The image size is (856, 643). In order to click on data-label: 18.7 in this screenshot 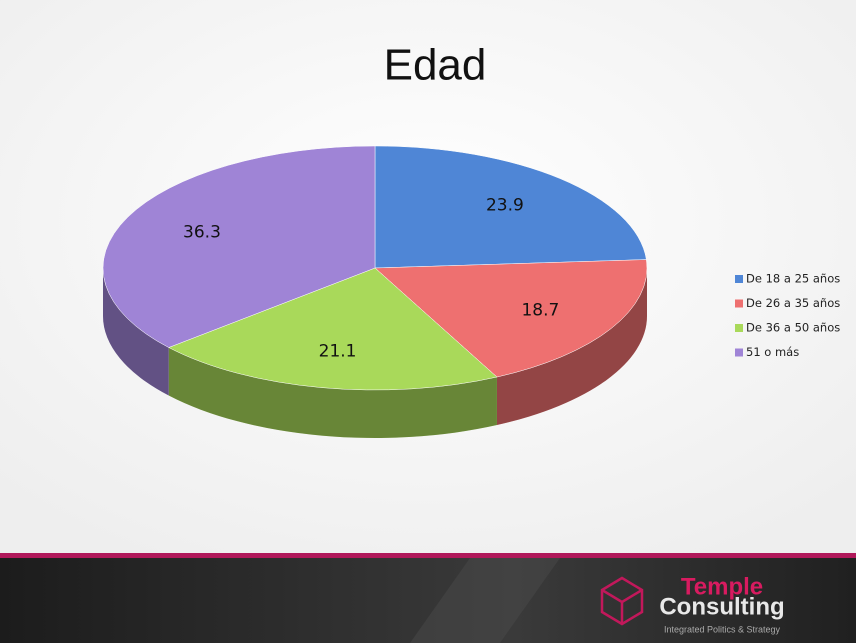, I will do `click(540, 310)`.